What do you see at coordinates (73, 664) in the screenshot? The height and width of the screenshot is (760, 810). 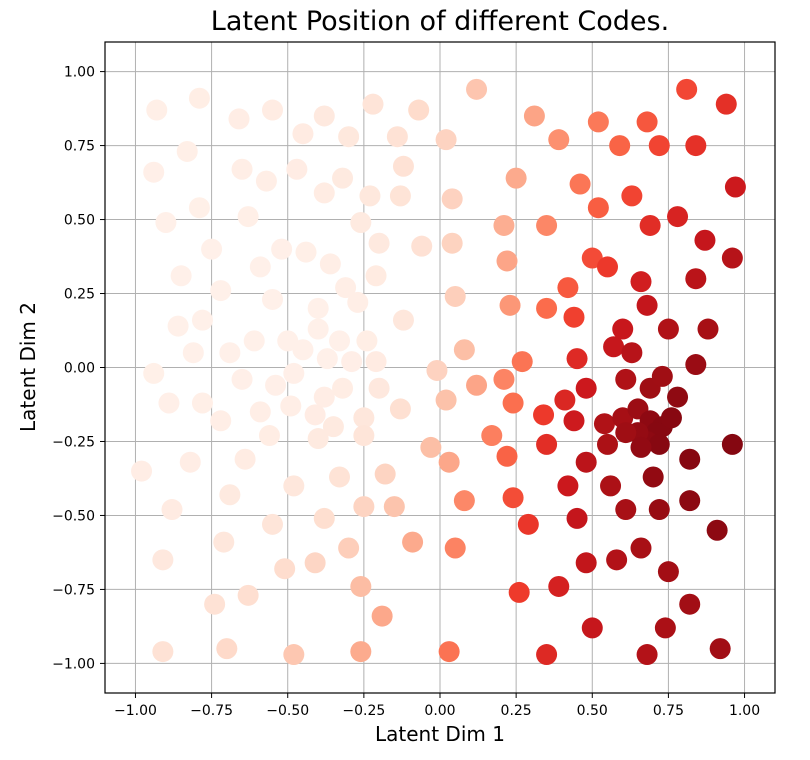 I see `y-tick-label: −1.00` at bounding box center [73, 664].